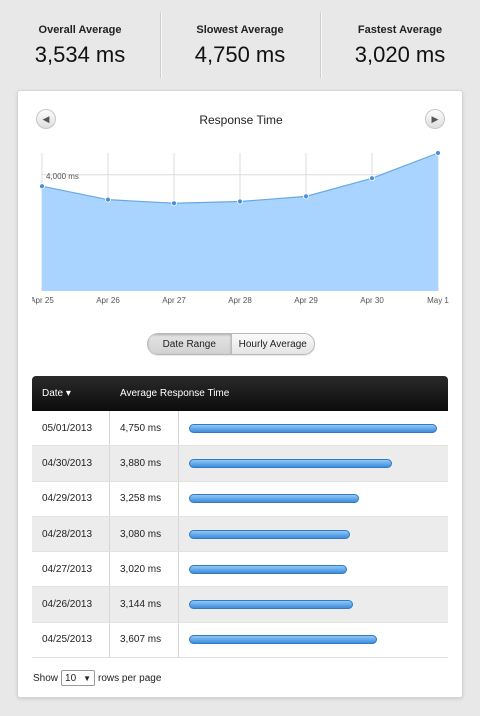 Image resolution: width=480 pixels, height=716 pixels. I want to click on stat-value: 3,020 ms, so click(400, 54).